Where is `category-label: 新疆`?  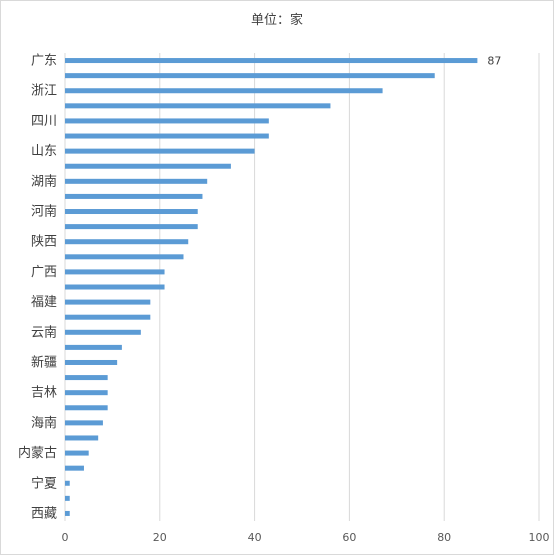
category-label: 新疆 is located at coordinates (44, 362).